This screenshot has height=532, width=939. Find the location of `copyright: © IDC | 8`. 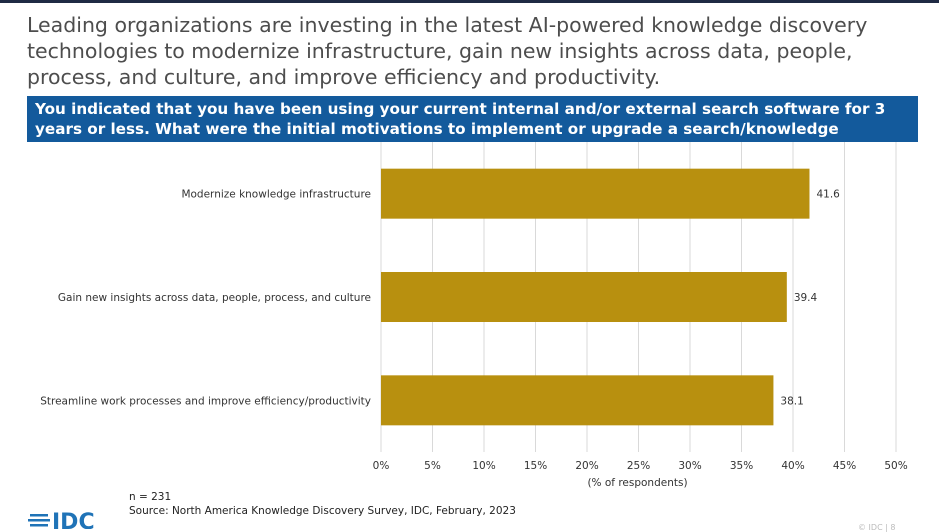

copyright: © IDC | 8 is located at coordinates (877, 527).